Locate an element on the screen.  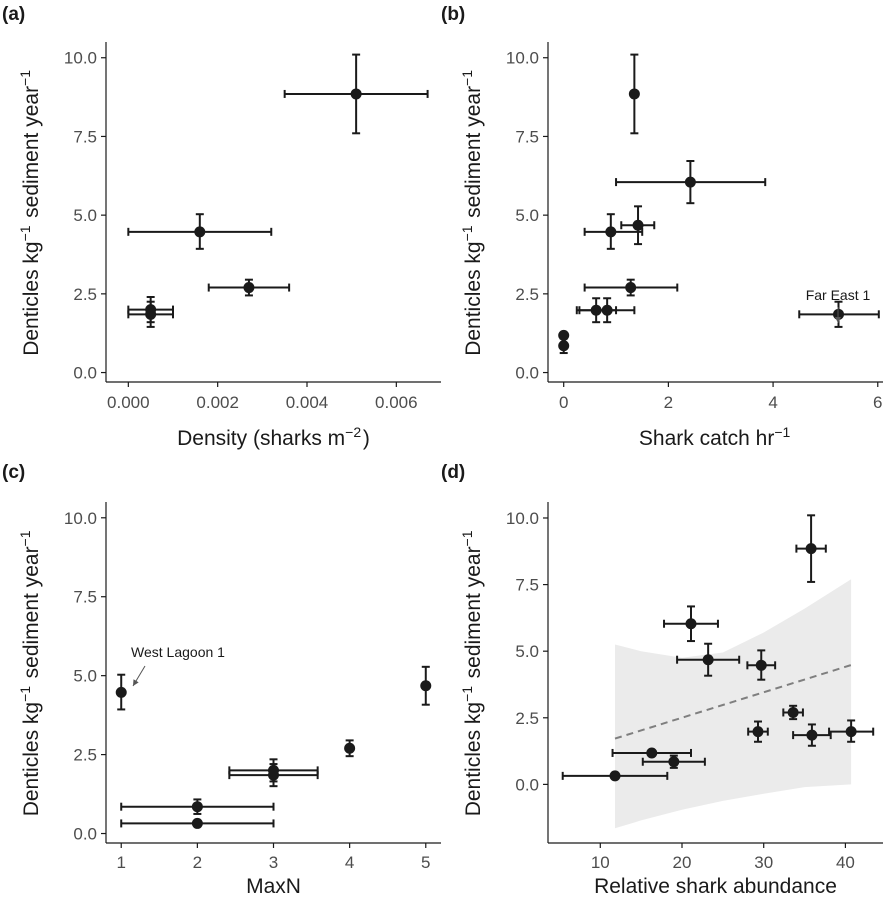
x-axis-label: Shark catch hr−1 is located at coordinates (715, 437).